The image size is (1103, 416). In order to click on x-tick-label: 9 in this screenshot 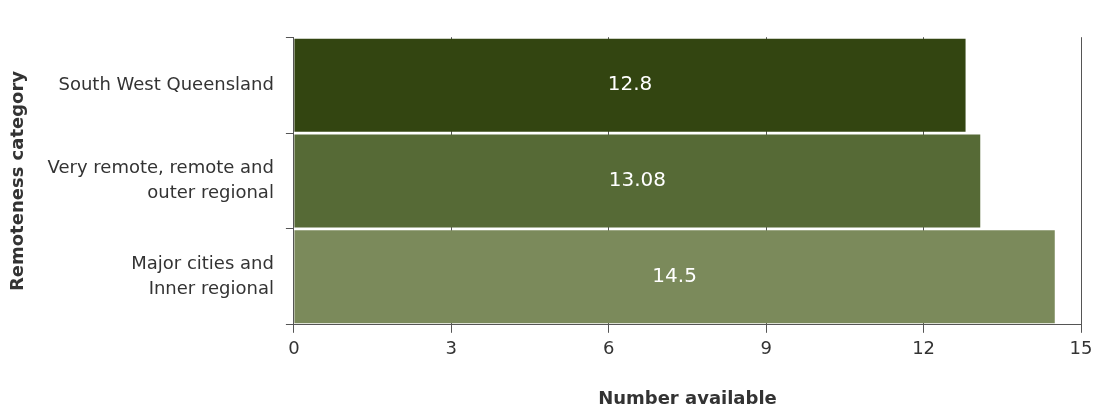, I will do `click(766, 348)`.